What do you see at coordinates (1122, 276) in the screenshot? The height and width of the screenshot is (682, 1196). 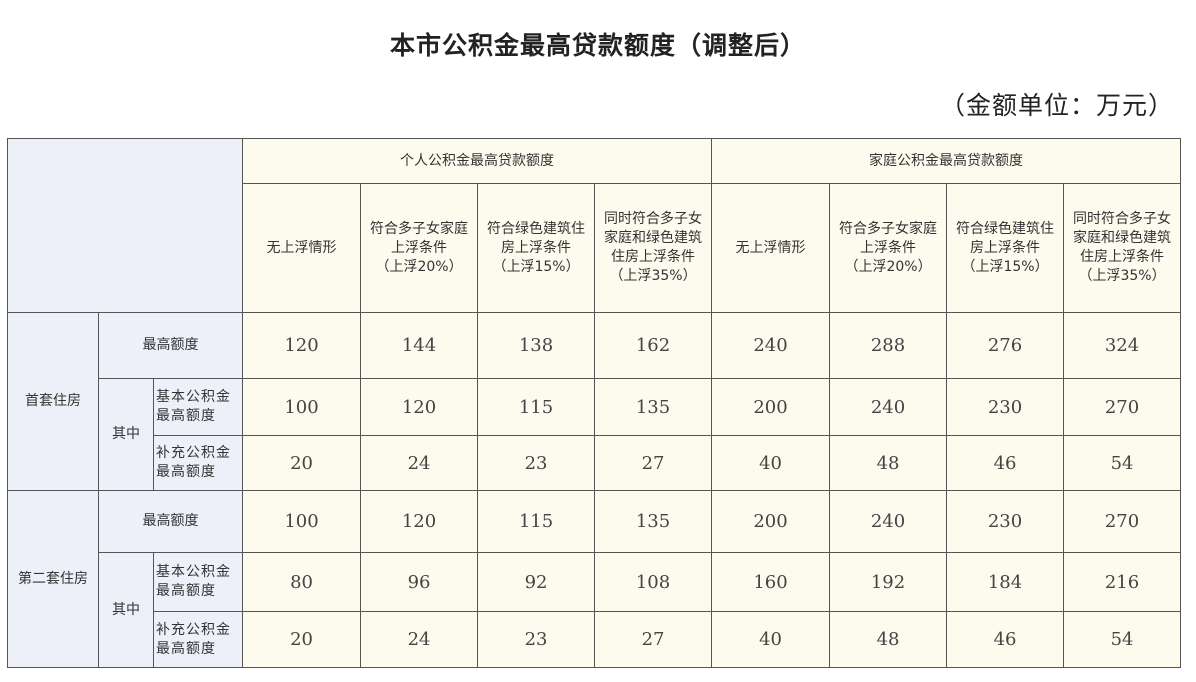 I see `cell-text: （上浮35%）` at bounding box center [1122, 276].